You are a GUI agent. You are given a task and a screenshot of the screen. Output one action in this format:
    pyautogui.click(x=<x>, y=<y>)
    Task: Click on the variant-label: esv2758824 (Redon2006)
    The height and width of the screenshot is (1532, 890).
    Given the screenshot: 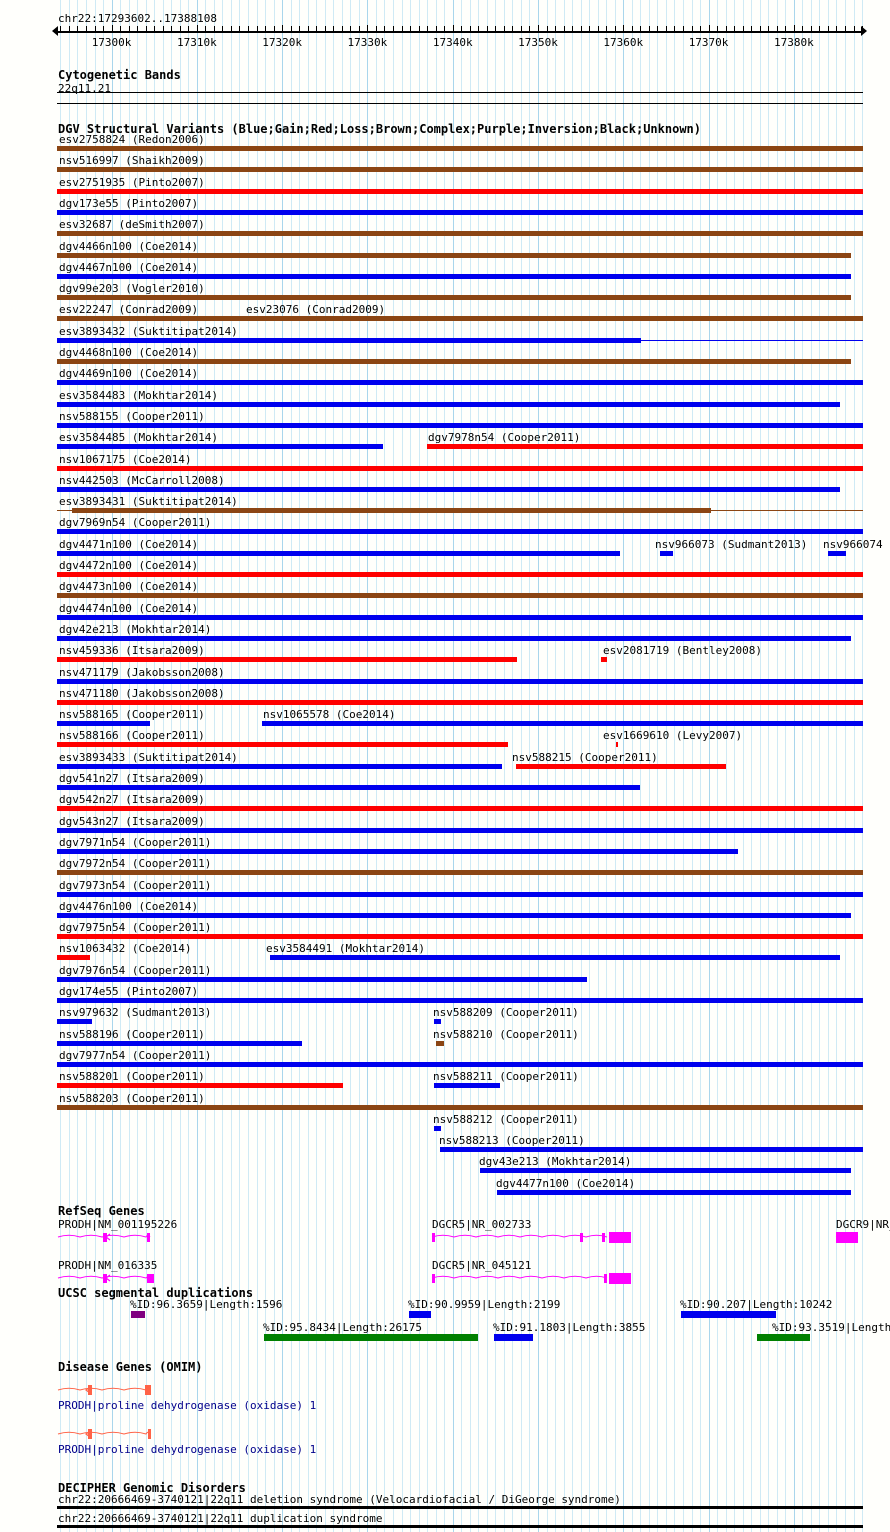 What is the action you would take?
    pyautogui.click(x=132, y=139)
    